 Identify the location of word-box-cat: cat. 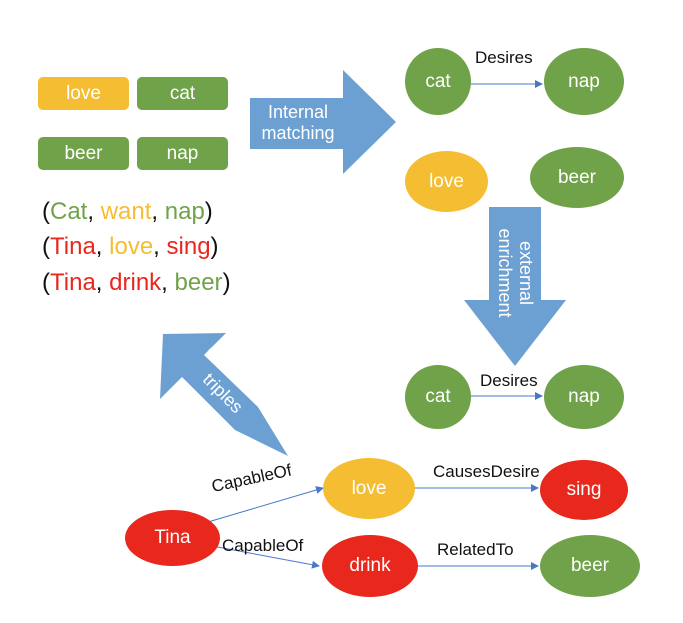
(182, 93).